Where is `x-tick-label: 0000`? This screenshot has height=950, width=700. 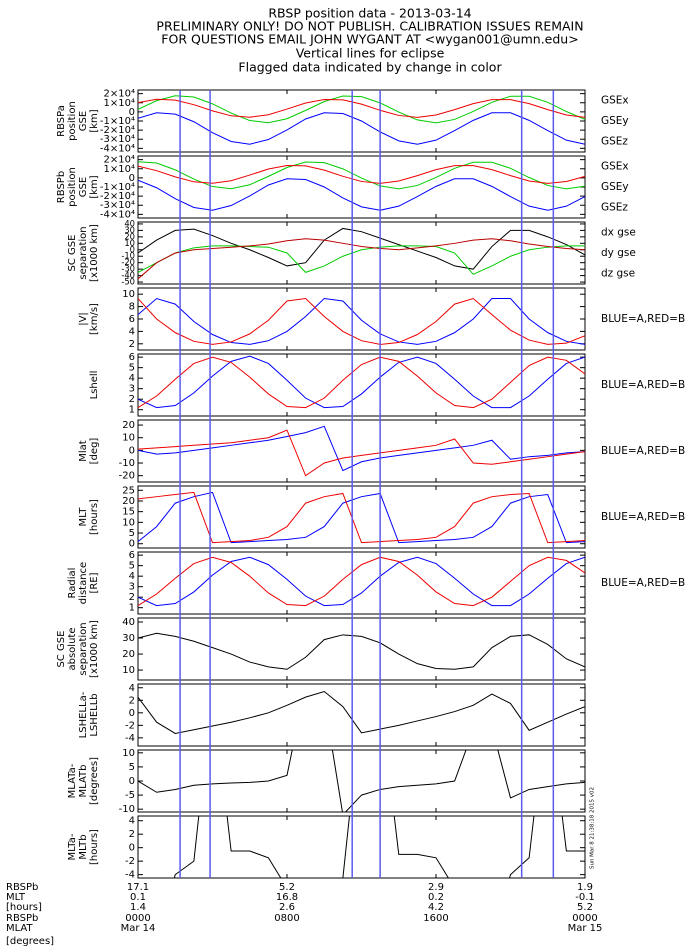 x-tick-label: 0000 is located at coordinates (137, 918).